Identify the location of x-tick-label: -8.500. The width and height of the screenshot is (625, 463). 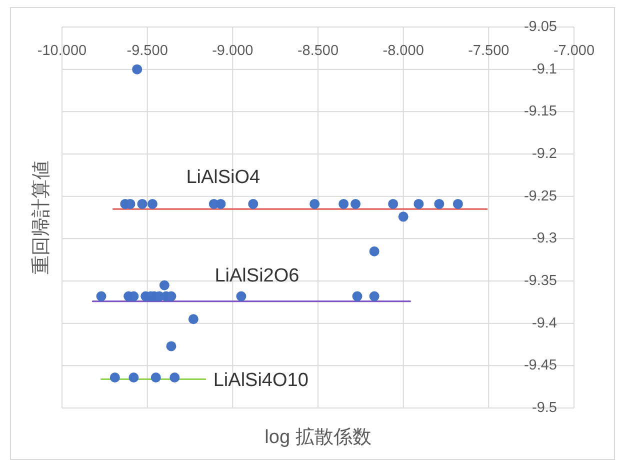
(318, 51).